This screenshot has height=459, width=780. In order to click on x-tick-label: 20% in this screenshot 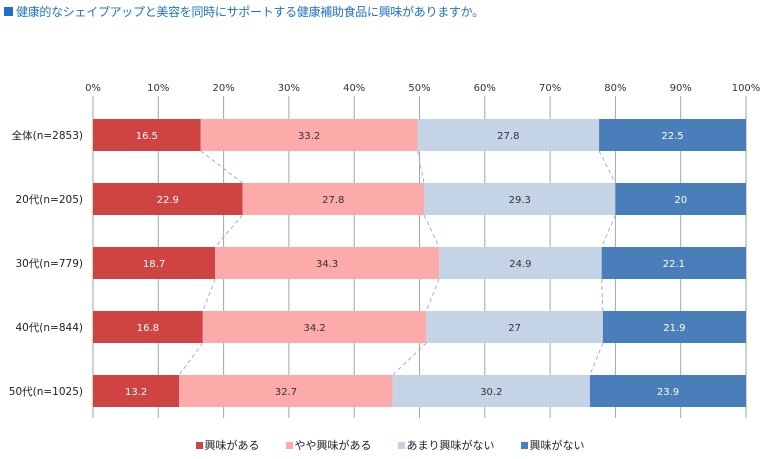, I will do `click(223, 88)`.